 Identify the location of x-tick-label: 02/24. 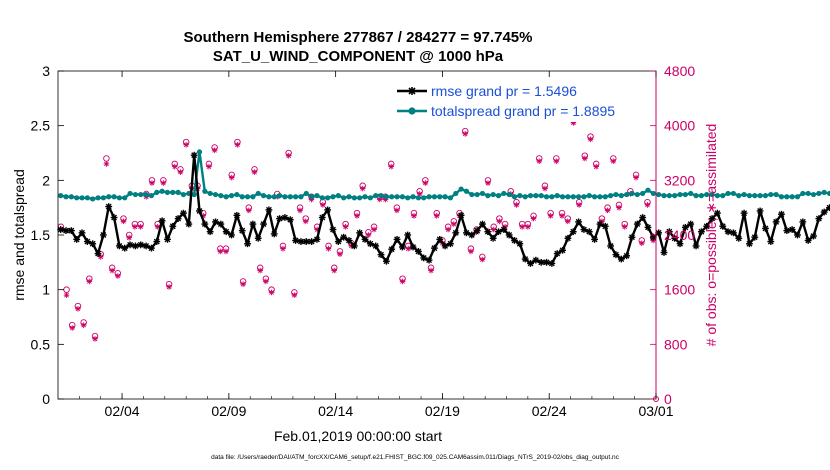
(549, 411).